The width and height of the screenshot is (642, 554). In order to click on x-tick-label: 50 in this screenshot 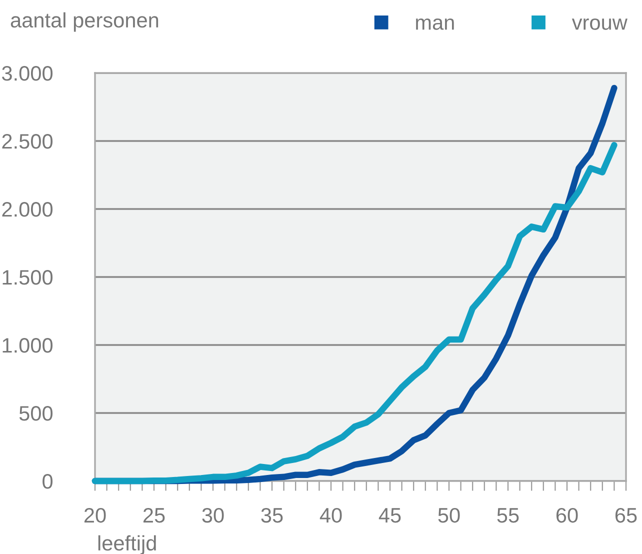, I will do `click(449, 515)`.